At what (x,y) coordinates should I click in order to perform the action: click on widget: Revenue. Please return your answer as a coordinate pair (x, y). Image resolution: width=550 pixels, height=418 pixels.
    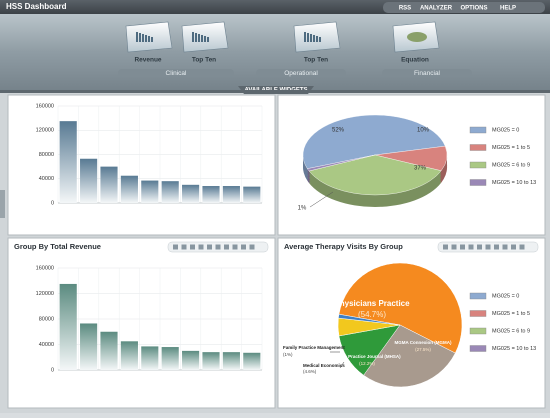
    Looking at the image, I should click on (149, 42).